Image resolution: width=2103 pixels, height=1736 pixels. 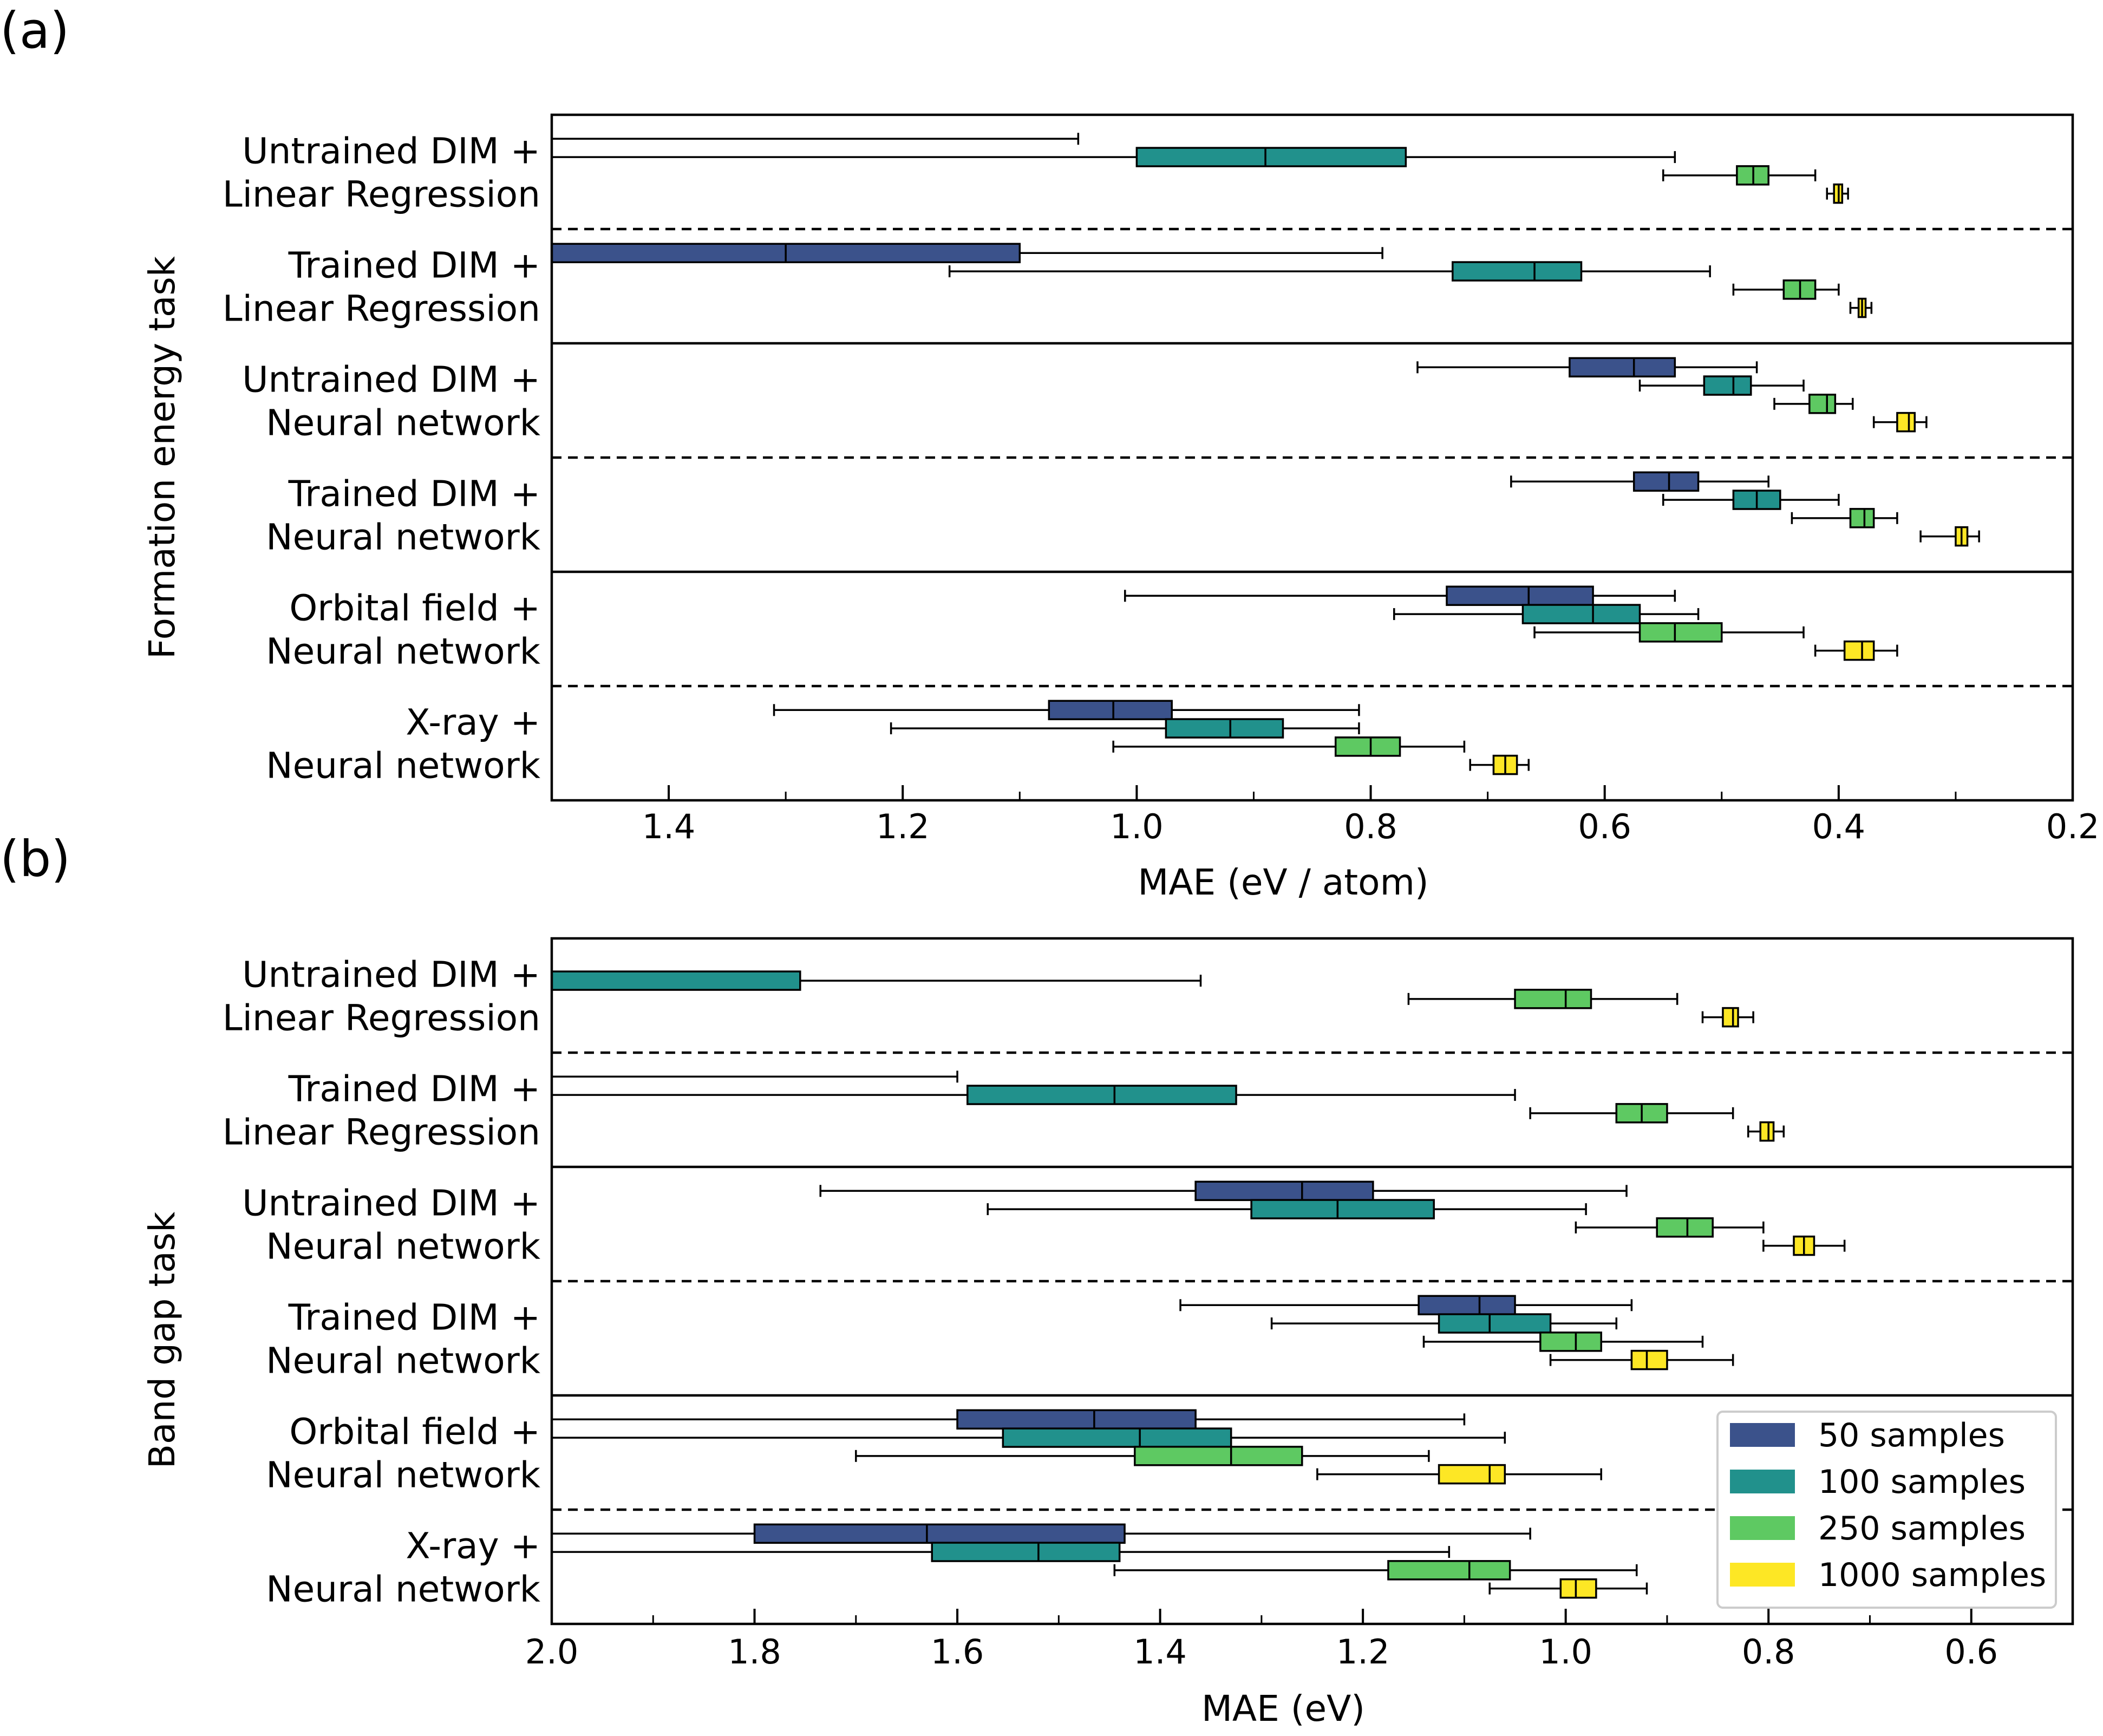 I want to click on panel-a-y-axis-label: Formation energy task, so click(x=162, y=457).